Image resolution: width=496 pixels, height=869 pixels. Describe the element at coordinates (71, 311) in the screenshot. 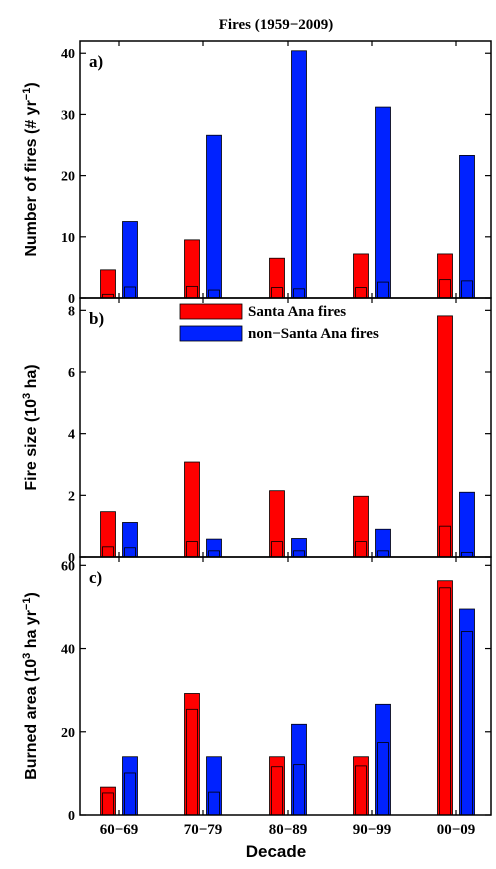

I see `y-tick-label: 8` at that location.